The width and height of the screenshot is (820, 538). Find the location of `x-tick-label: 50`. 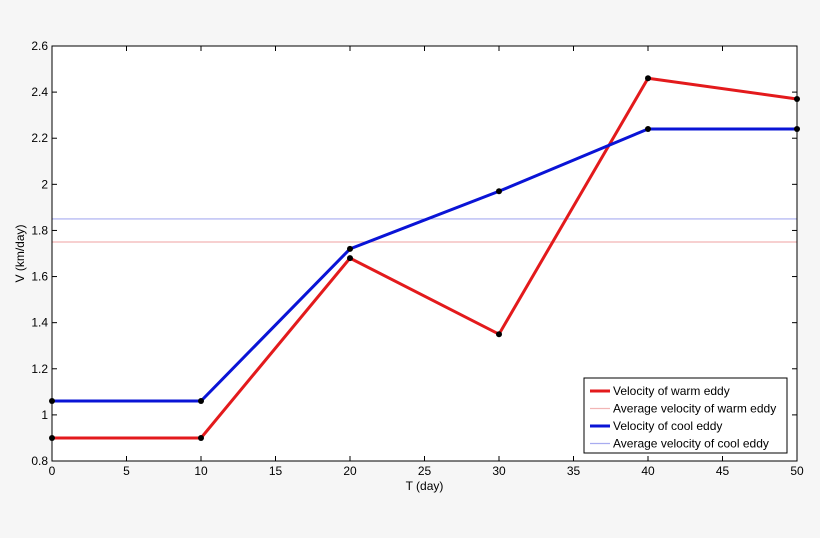

x-tick-label: 50 is located at coordinates (797, 471).